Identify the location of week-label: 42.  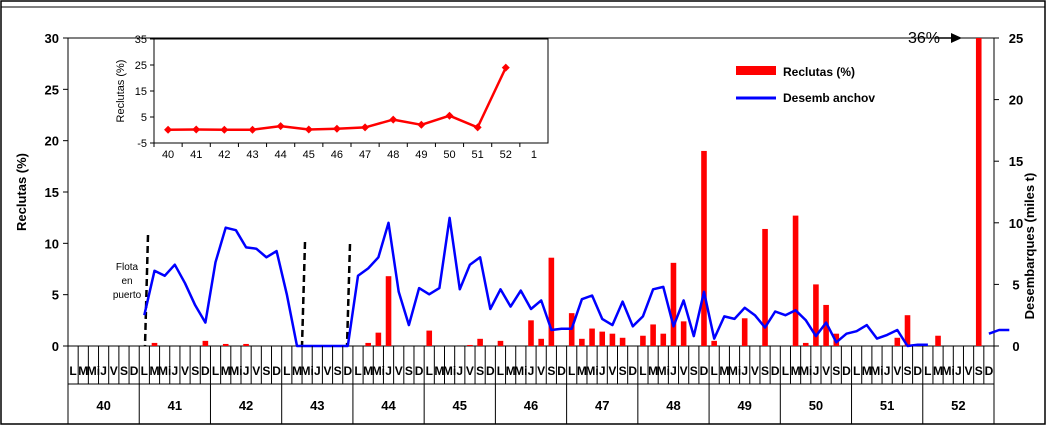
(246, 405).